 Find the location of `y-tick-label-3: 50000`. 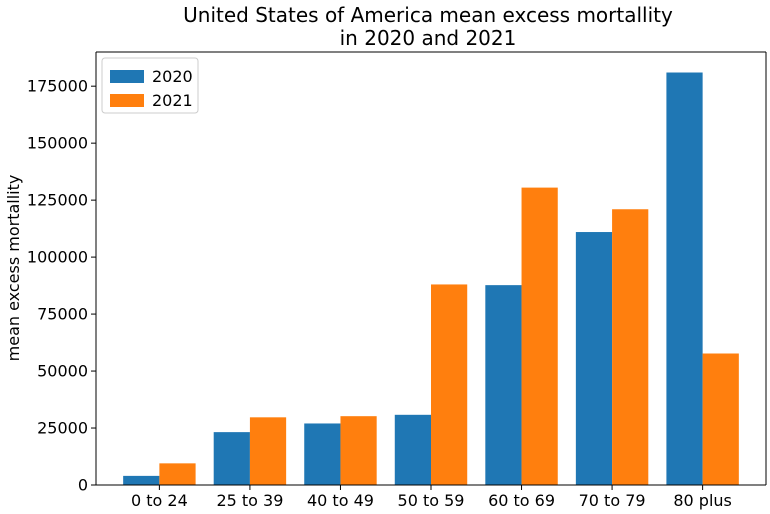

y-tick-label-3: 50000 is located at coordinates (62, 371).